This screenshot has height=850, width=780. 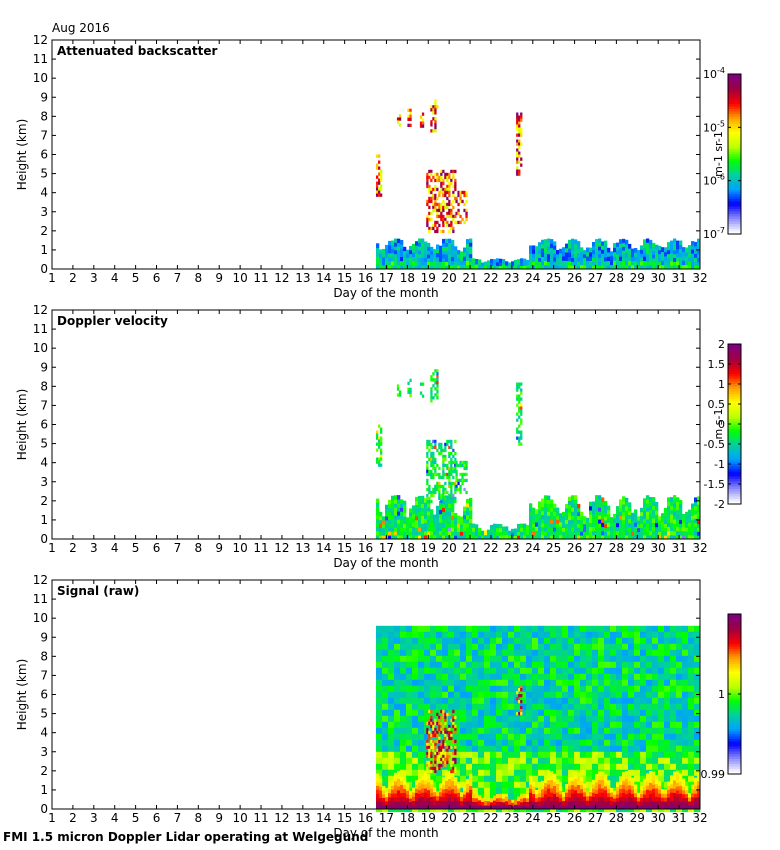 I want to click on y-tick-label: 2, so click(x=44, y=501).